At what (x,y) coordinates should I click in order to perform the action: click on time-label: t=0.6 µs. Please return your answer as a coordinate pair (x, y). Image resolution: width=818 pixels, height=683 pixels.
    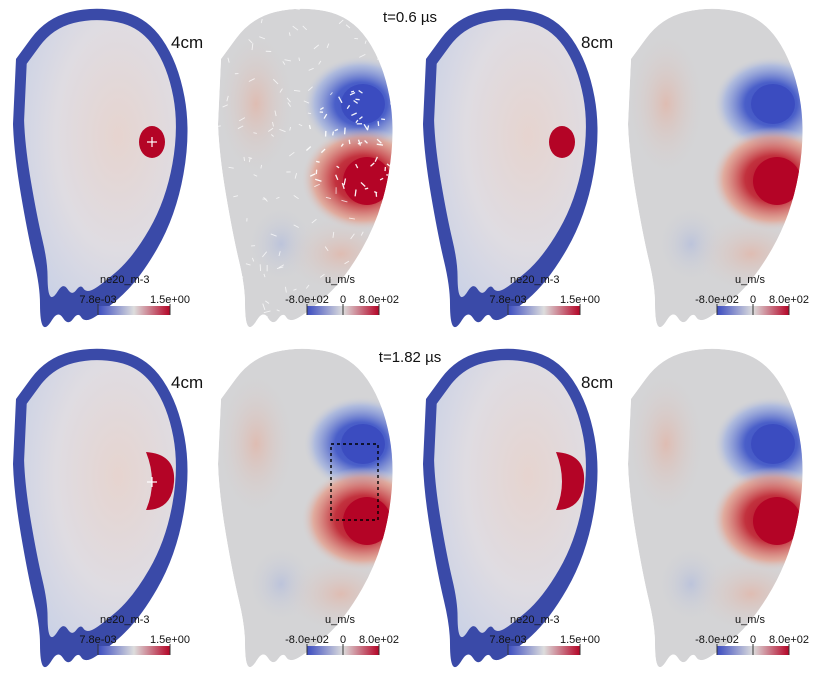
    Looking at the image, I should click on (410, 17).